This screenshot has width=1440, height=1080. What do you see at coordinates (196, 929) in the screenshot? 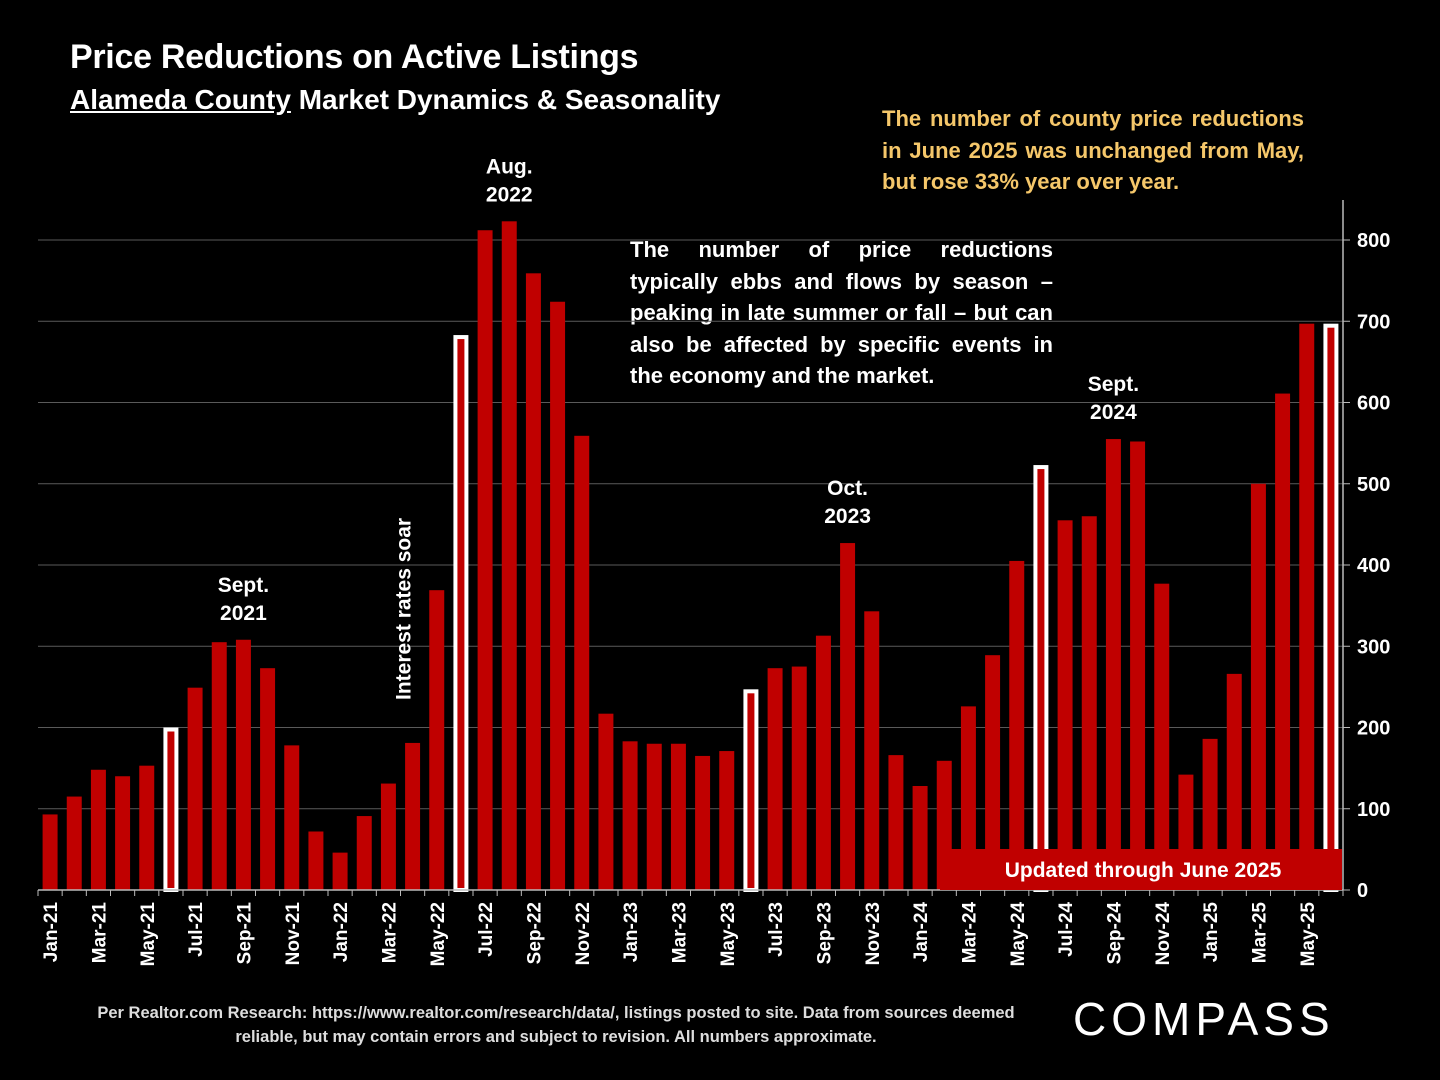
I see `x-tick-label: Jul-21` at bounding box center [196, 929].